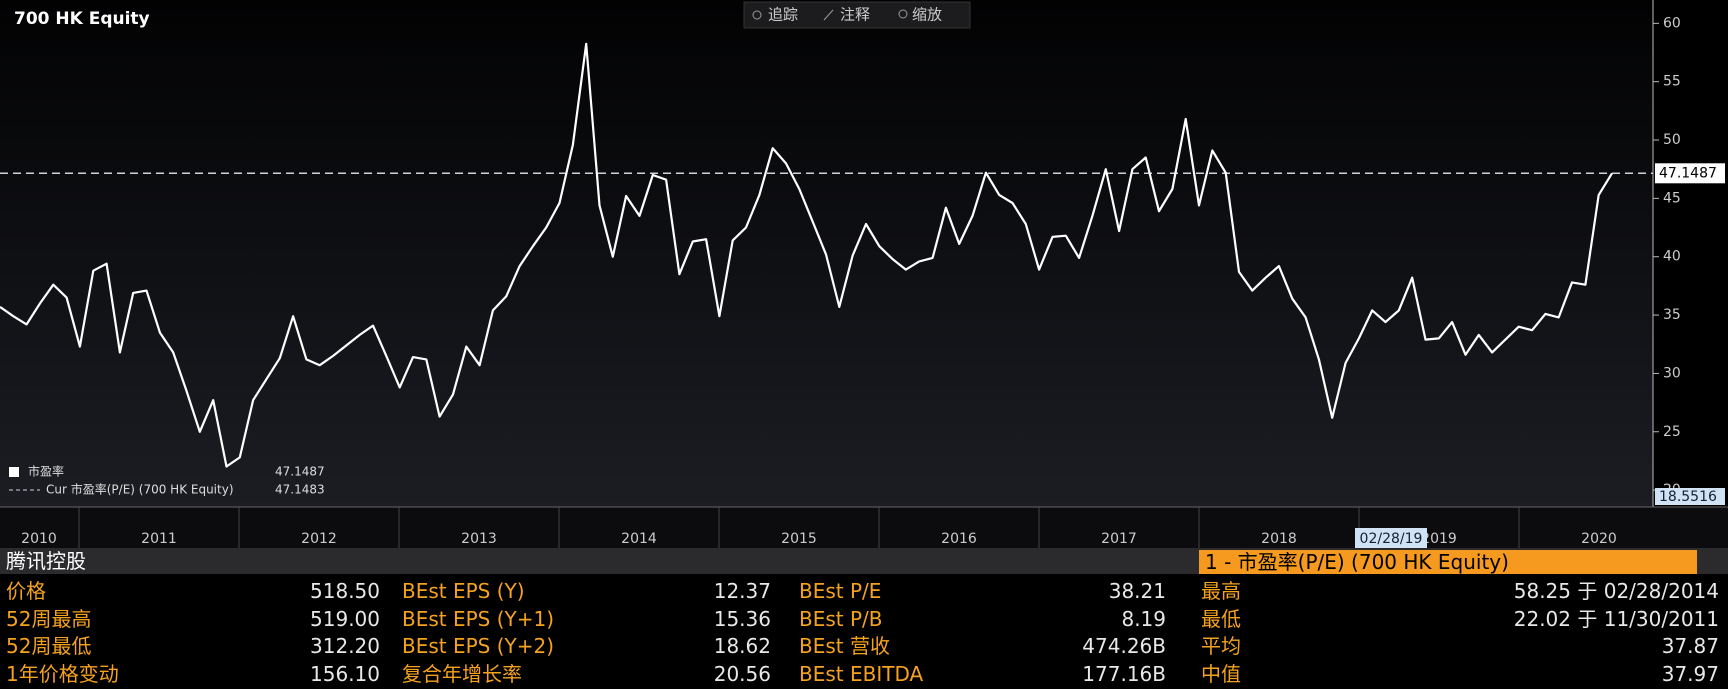  Describe the element at coordinates (1221, 673) in the screenshot. I see `field-label: 中值` at that location.